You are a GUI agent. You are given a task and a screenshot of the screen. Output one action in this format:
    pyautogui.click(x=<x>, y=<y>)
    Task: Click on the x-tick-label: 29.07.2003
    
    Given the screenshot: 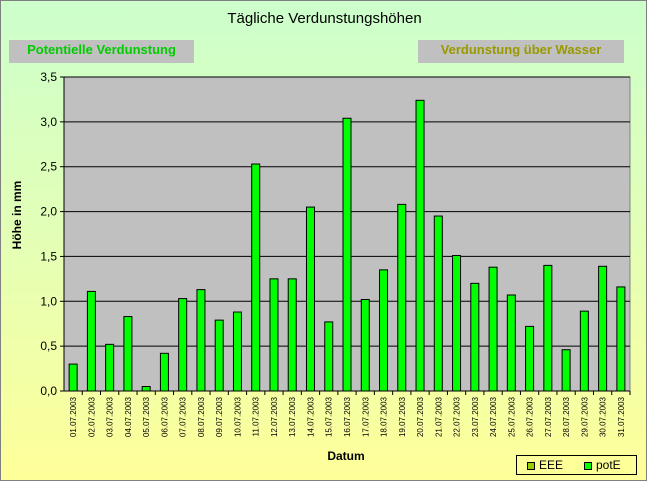 What is the action you would take?
    pyautogui.click(x=584, y=416)
    